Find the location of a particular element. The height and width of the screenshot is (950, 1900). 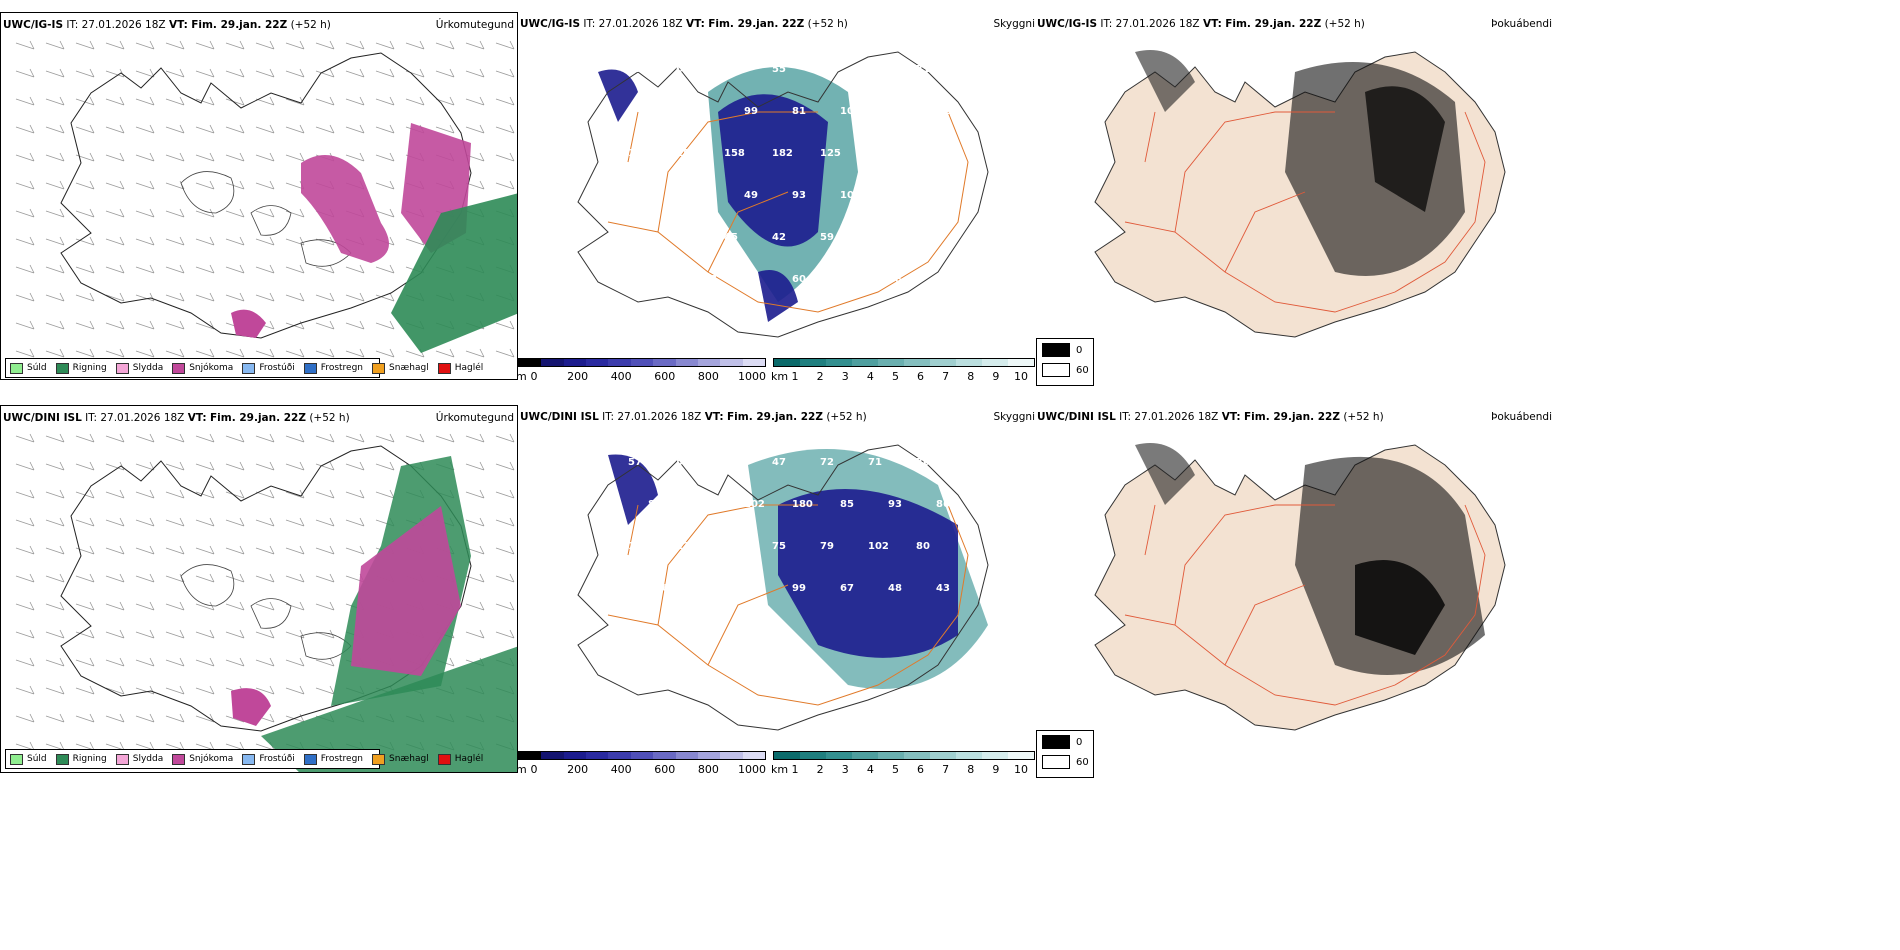

height-colorbar: m 0 200 400 600 800 1000 is located at coordinates (642, 369).